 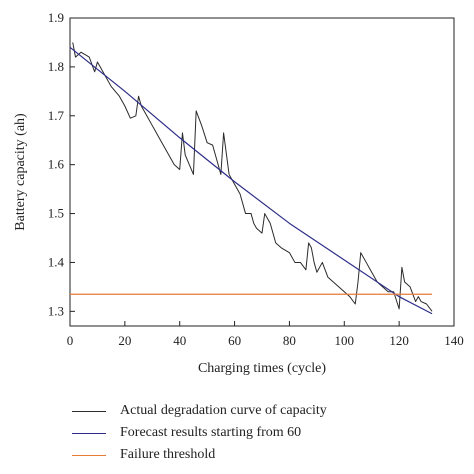 What do you see at coordinates (234, 340) in the screenshot?
I see `x-tick-label: 60` at bounding box center [234, 340].